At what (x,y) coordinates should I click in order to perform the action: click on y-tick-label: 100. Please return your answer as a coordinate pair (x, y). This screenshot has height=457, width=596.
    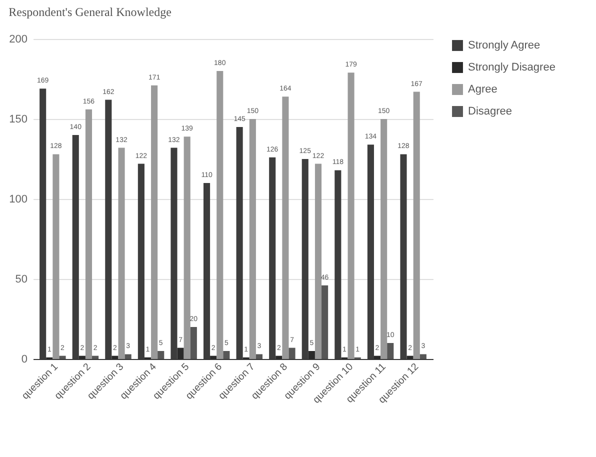
    Looking at the image, I should click on (18, 200).